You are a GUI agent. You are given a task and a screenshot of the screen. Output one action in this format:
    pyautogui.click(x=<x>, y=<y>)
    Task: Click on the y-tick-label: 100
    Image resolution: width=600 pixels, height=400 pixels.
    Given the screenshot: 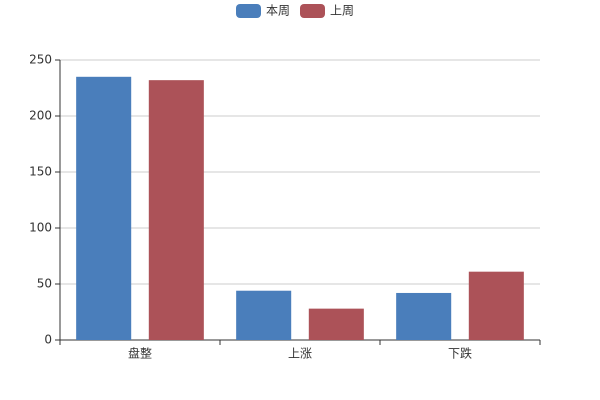 What is the action you would take?
    pyautogui.click(x=40, y=228)
    